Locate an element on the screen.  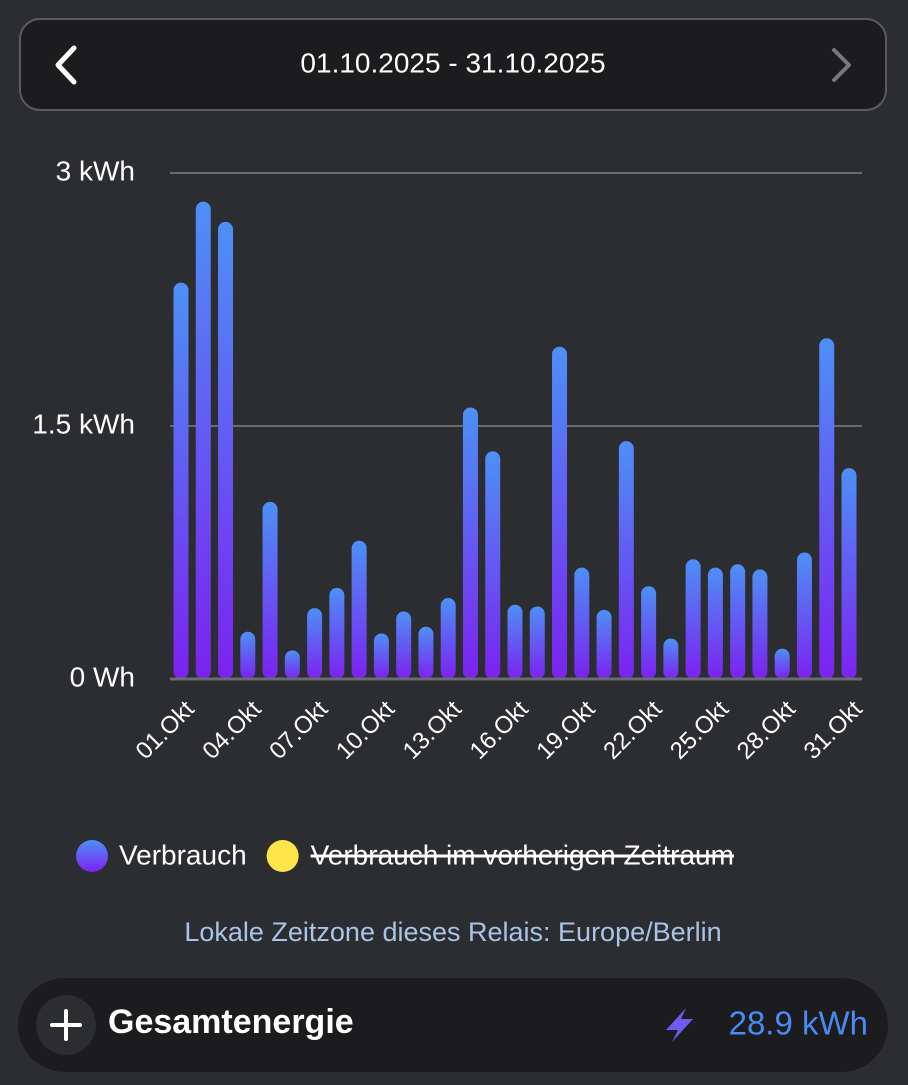
total-bar is located at coordinates (453, 1025).